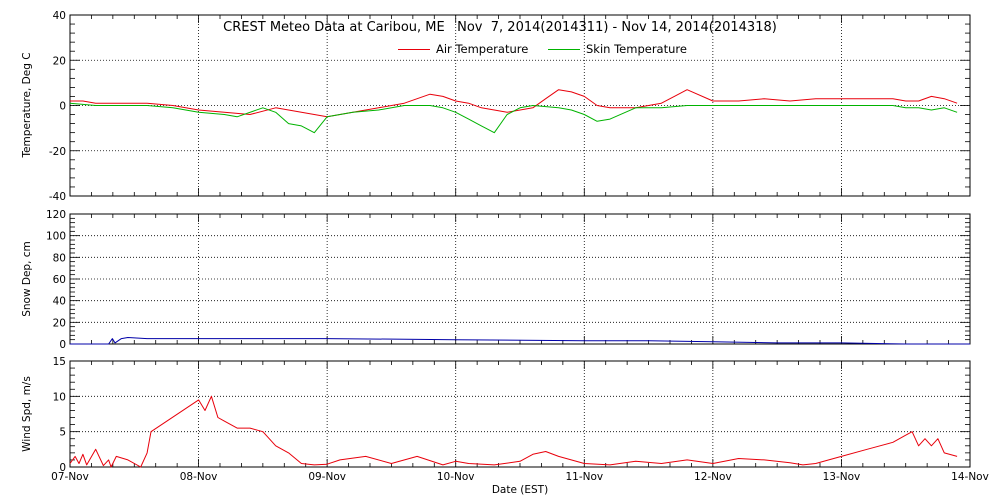 The image size is (1000, 500). I want to click on x-tick-label: 13-Nov, so click(842, 477).